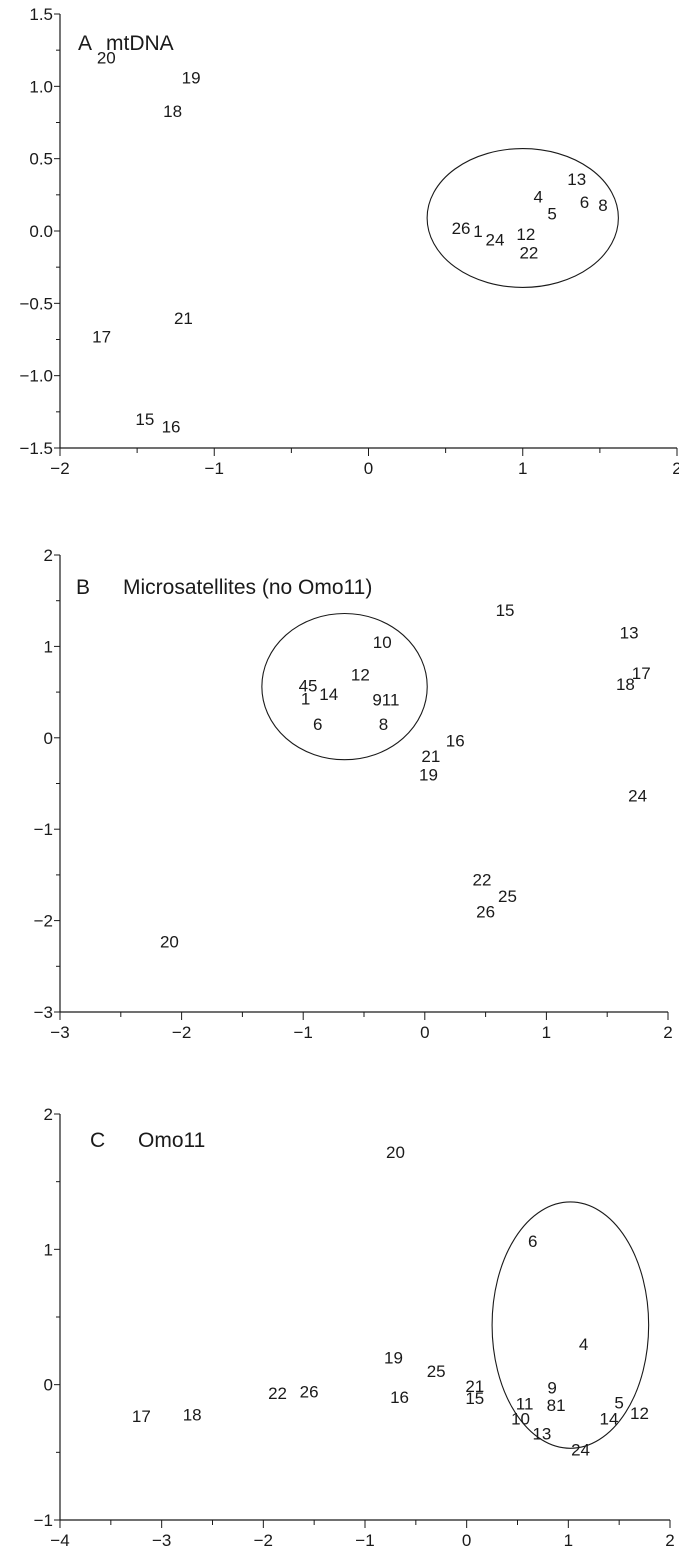 The width and height of the screenshot is (679, 1554). What do you see at coordinates (36, 376) in the screenshot?
I see `y-tick-label: −1.0` at bounding box center [36, 376].